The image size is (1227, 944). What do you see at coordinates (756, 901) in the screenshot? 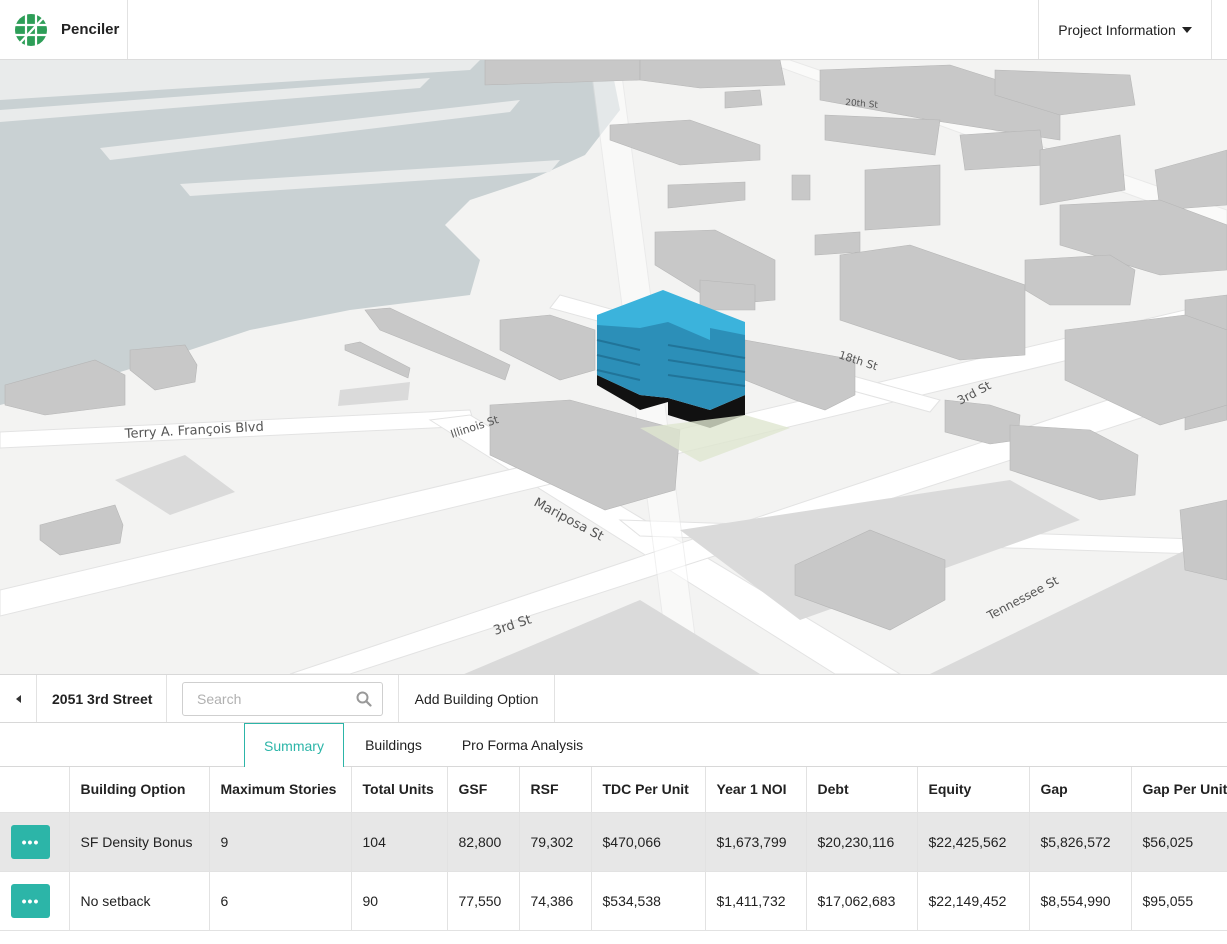
I see `table-cell: $1,411,732` at bounding box center [756, 901].